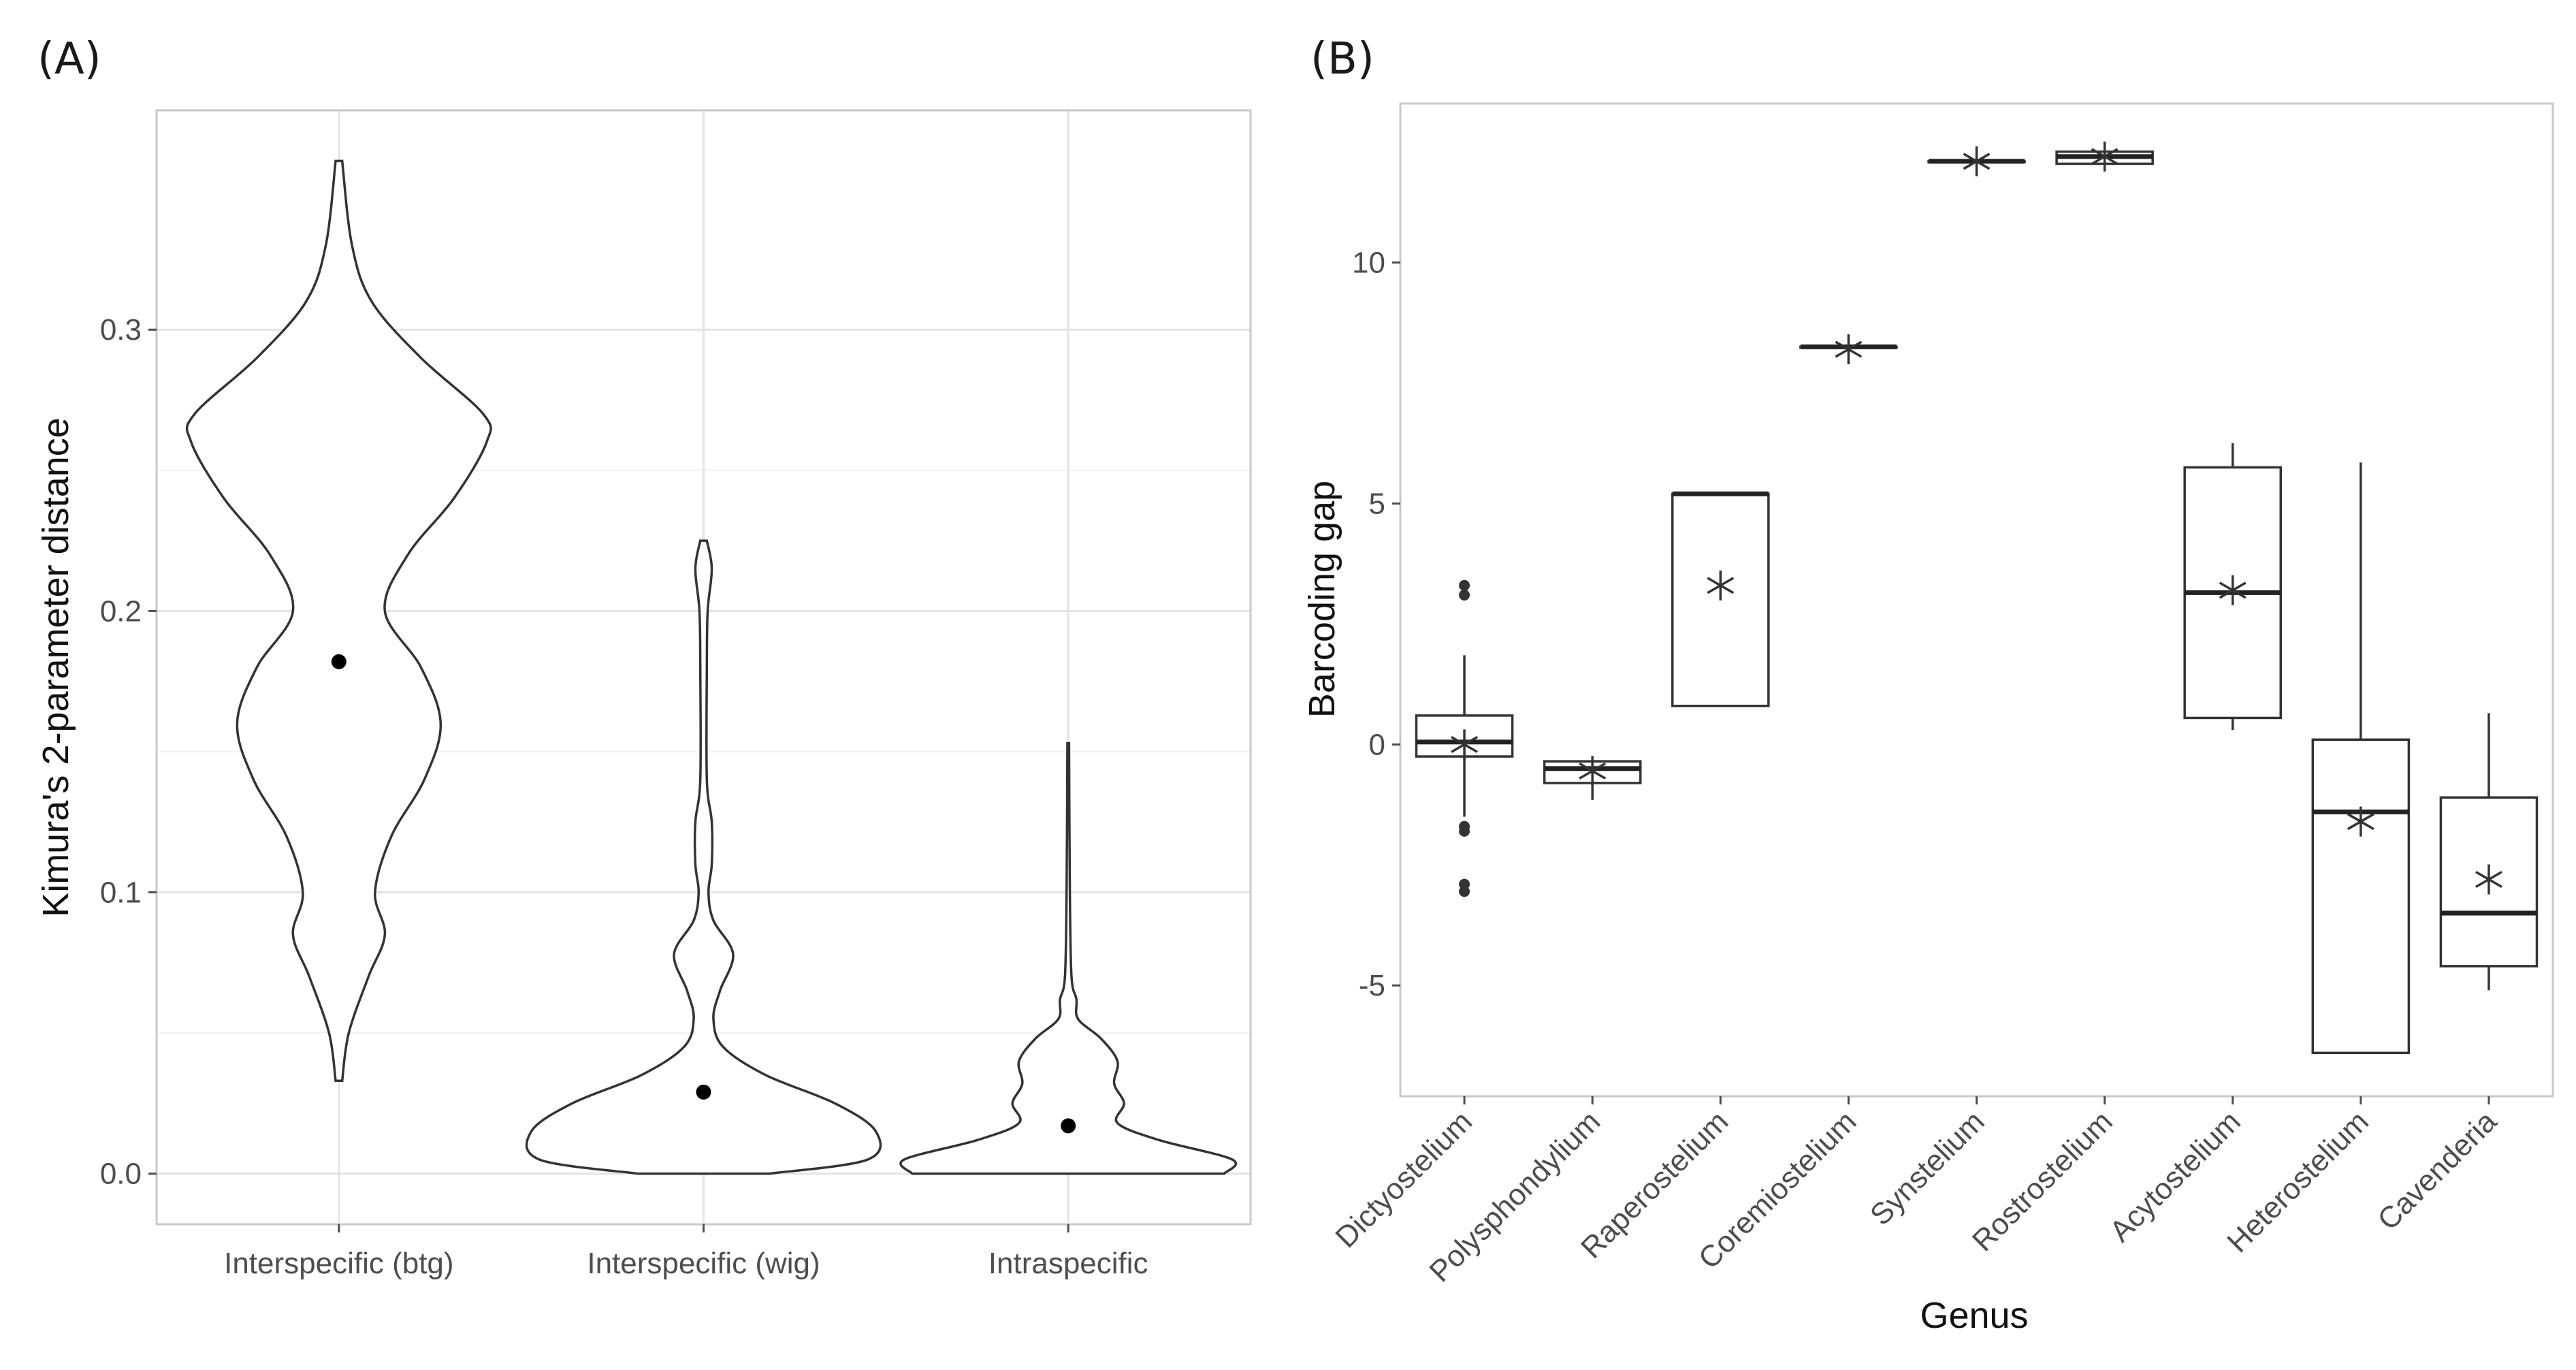 The image size is (2576, 1370). Describe the element at coordinates (1377, 744) in the screenshot. I see `y-tick-label: 0` at that location.